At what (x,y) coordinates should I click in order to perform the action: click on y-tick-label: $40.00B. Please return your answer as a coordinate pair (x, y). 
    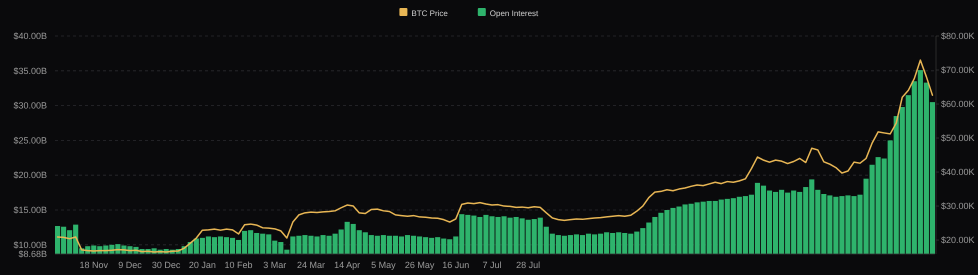
    Looking at the image, I should click on (30, 36).